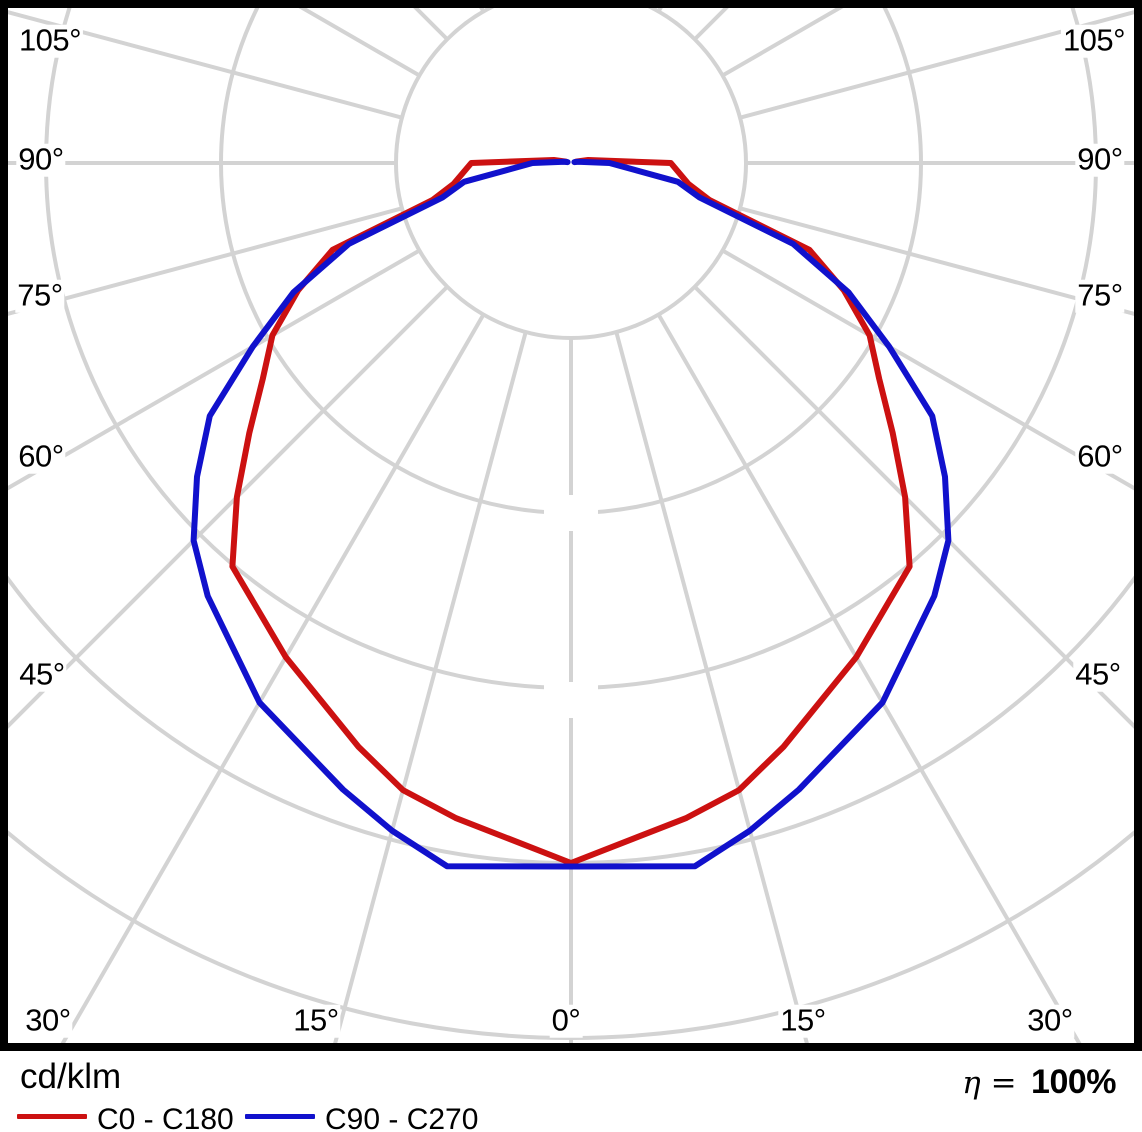 The height and width of the screenshot is (1132, 1142). I want to click on legend-label-c90-c270: C90 - C270, so click(402, 1117).